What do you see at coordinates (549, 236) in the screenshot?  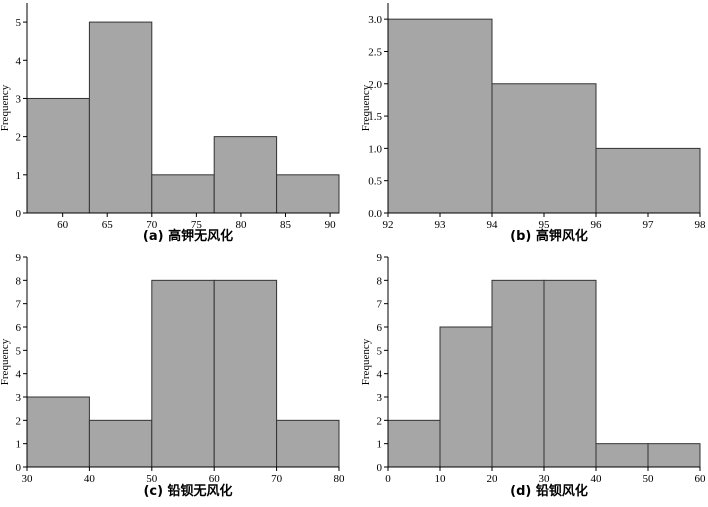 I see `panel-caption: (b) 高钾风化` at bounding box center [549, 236].